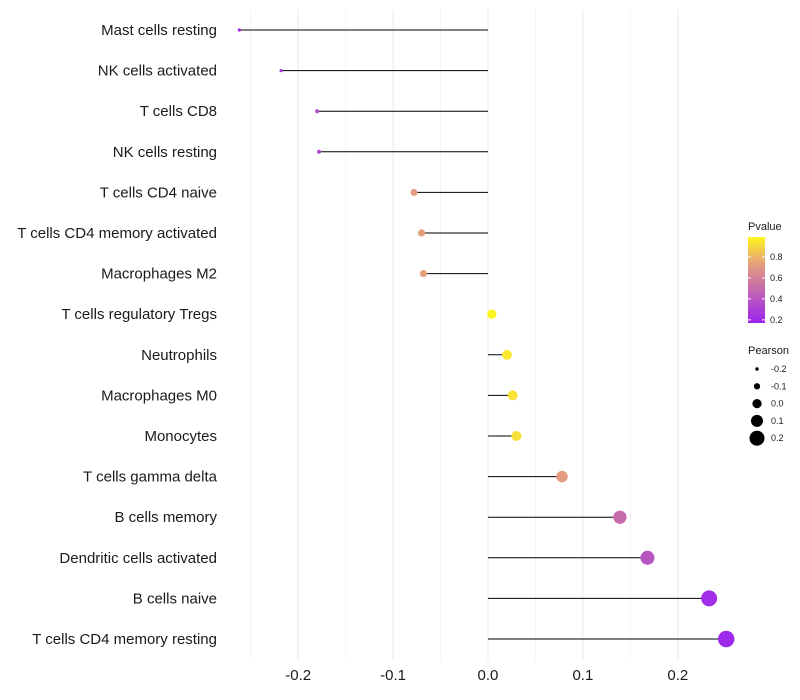 The height and width of the screenshot is (700, 800). Describe the element at coordinates (776, 320) in the screenshot. I see `pvalue-tick-label: 0.2` at that location.